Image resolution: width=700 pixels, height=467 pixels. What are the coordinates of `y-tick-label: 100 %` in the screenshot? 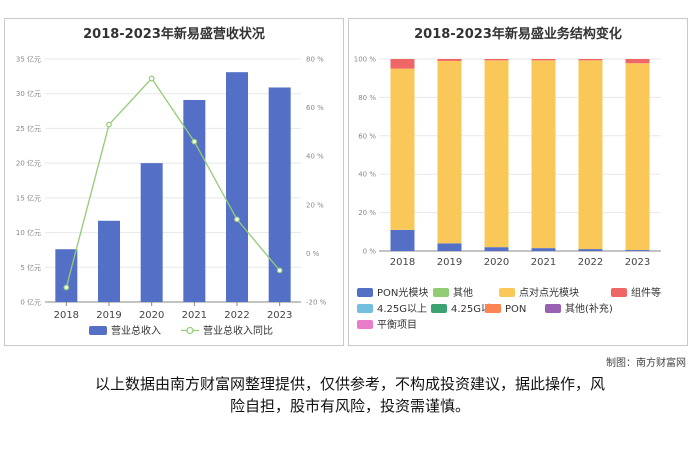 It's located at (365, 60).